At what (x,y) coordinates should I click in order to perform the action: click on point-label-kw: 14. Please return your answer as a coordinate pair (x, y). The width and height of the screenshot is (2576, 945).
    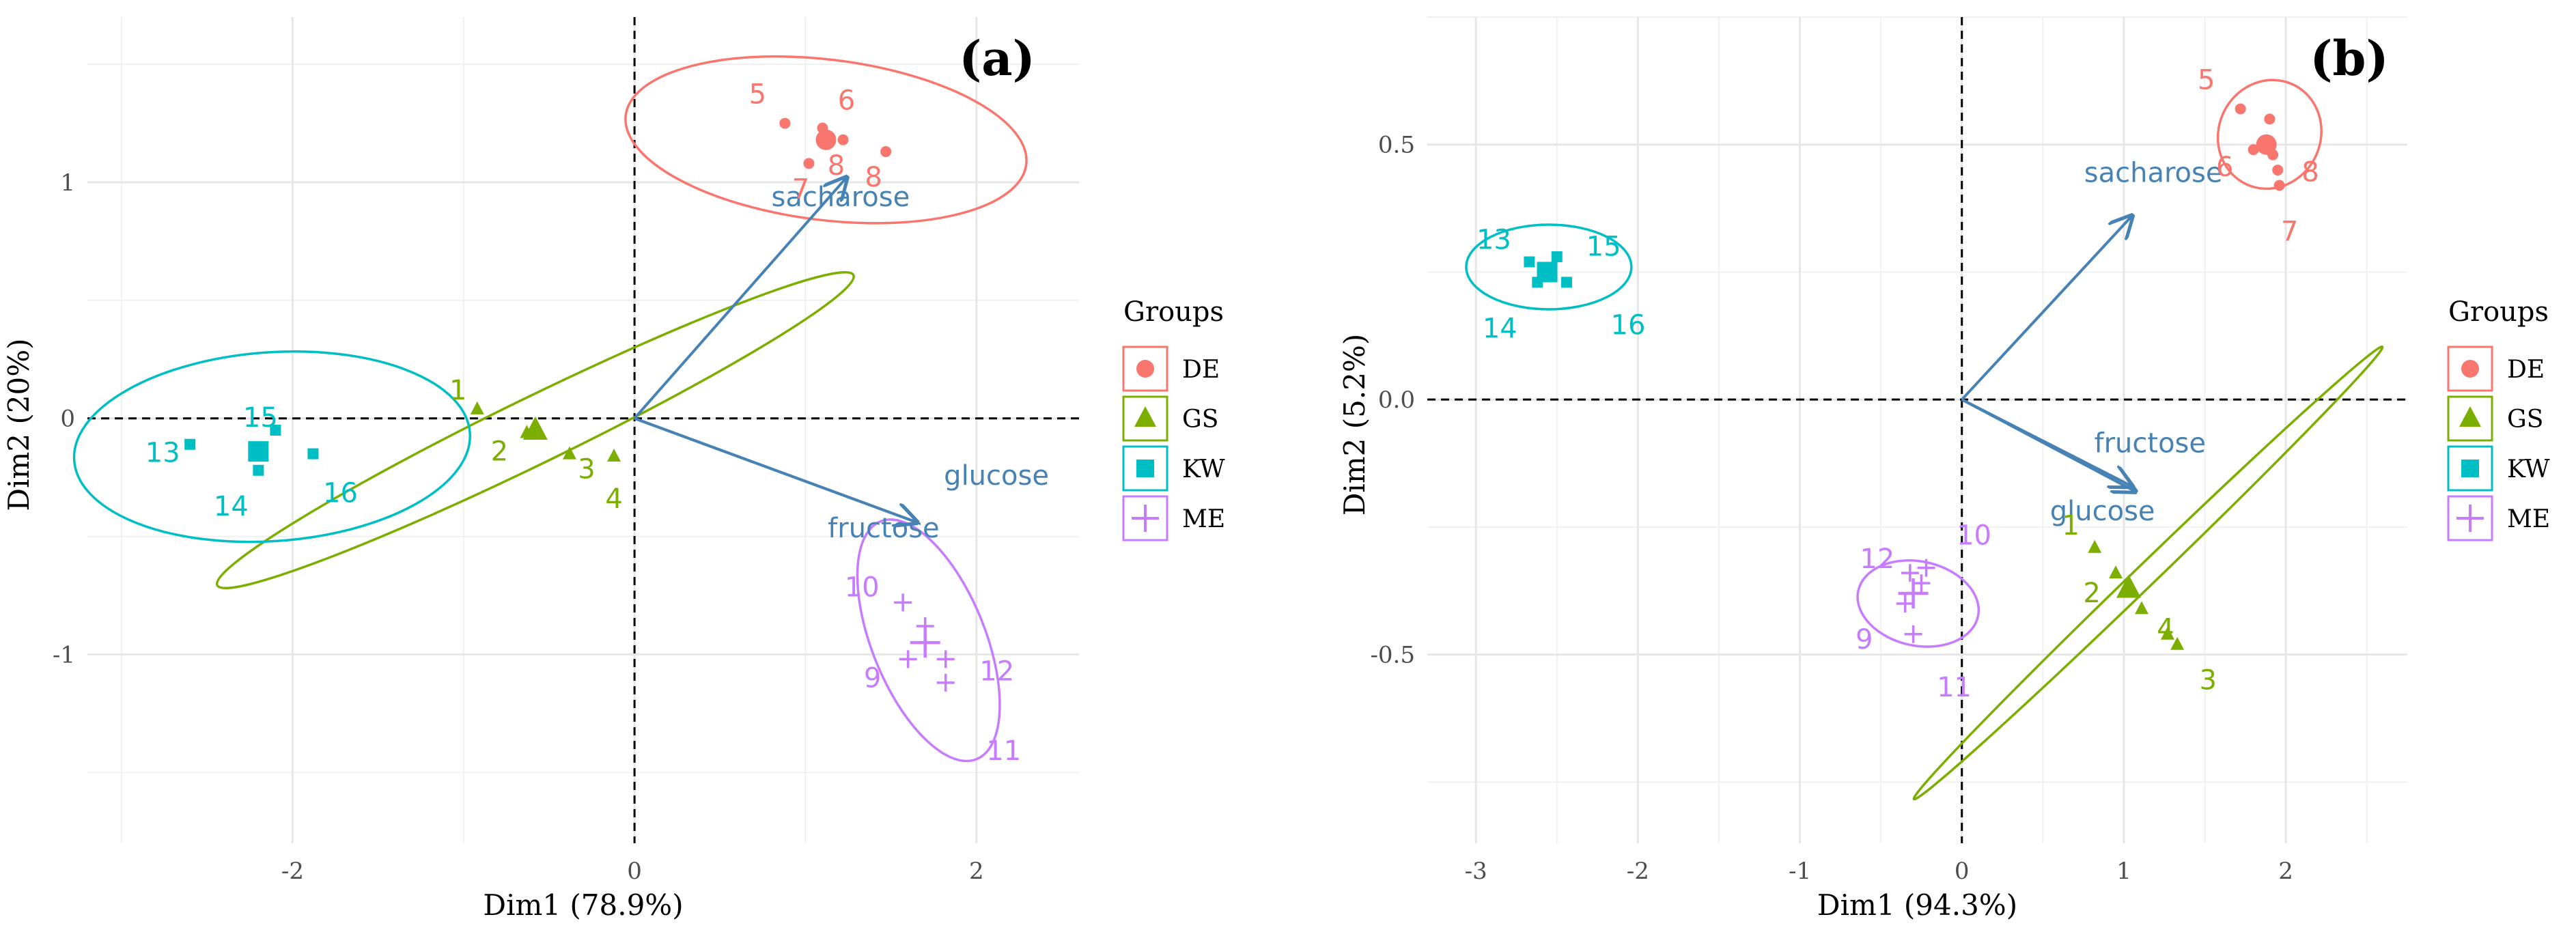
    Looking at the image, I should click on (231, 506).